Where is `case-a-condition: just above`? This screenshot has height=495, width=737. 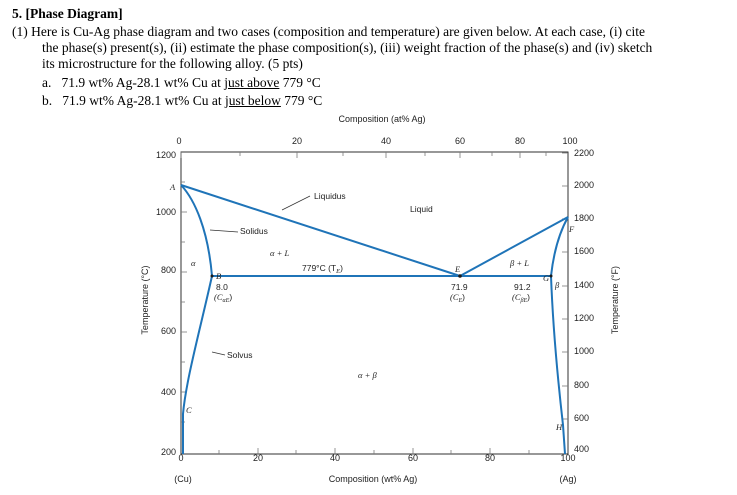 case-a-condition: just above is located at coordinates (252, 82).